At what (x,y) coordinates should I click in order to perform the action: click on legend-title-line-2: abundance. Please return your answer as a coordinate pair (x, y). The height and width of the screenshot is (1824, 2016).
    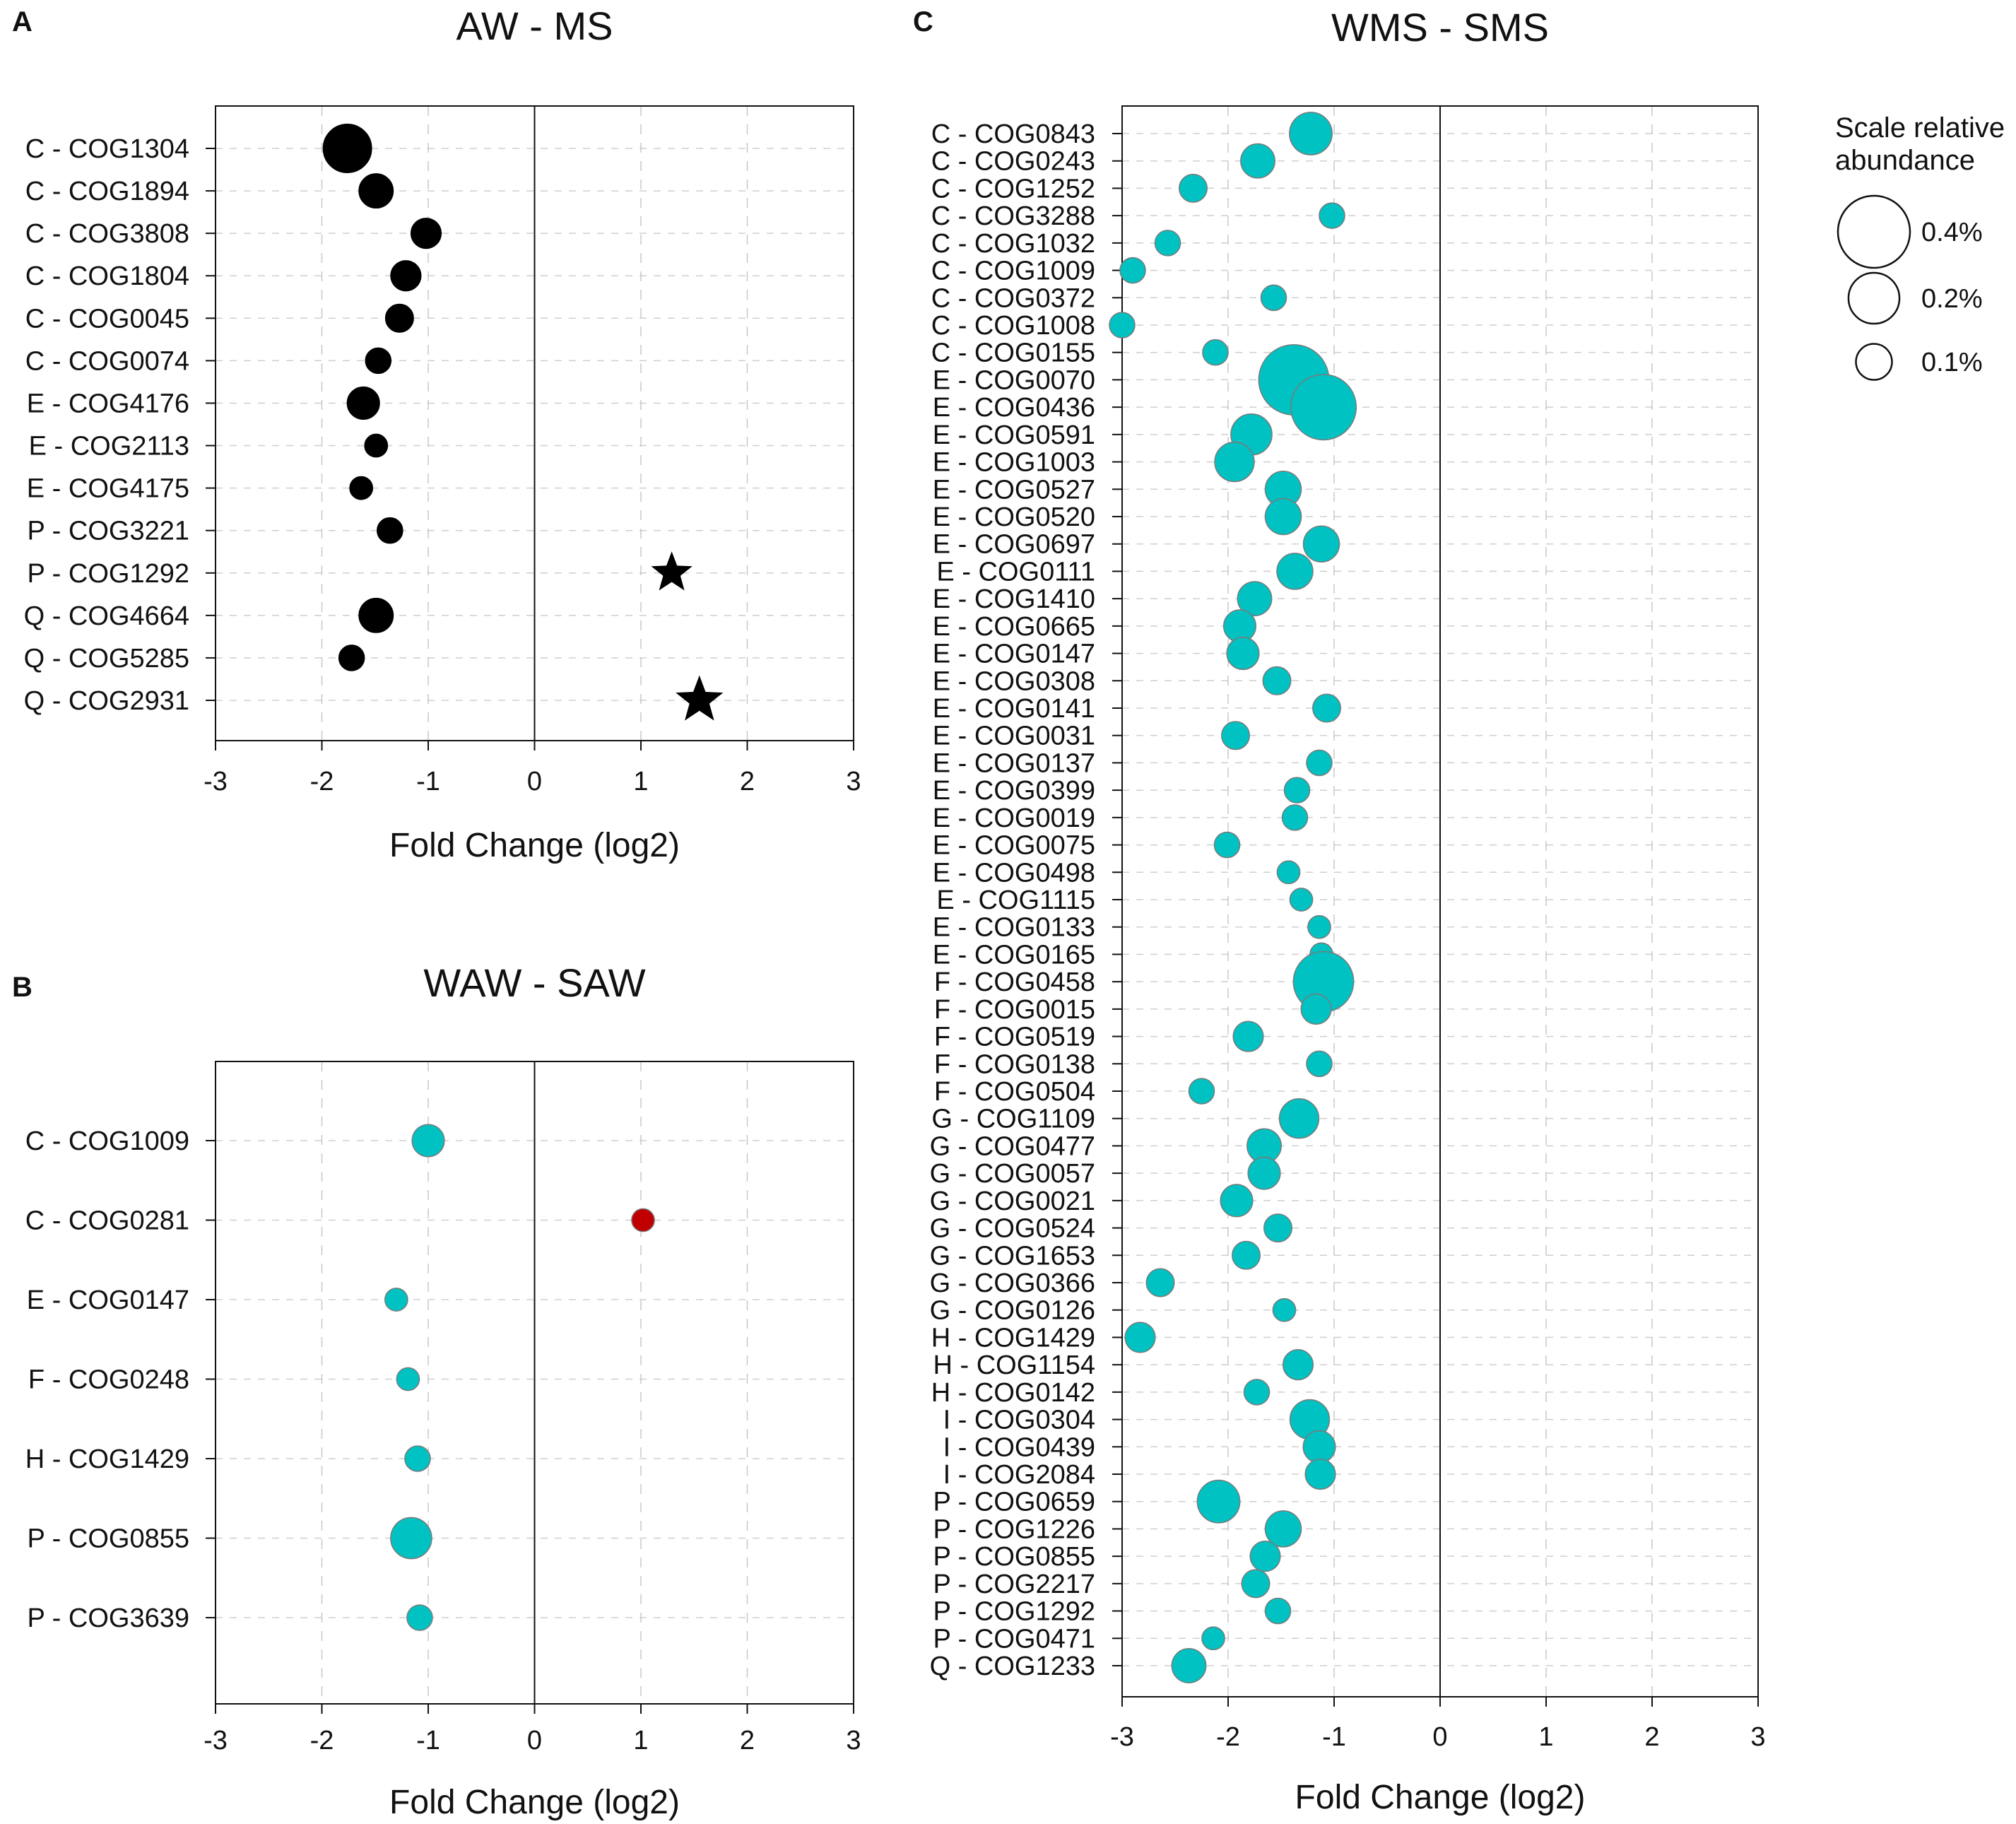
    Looking at the image, I should click on (1905, 160).